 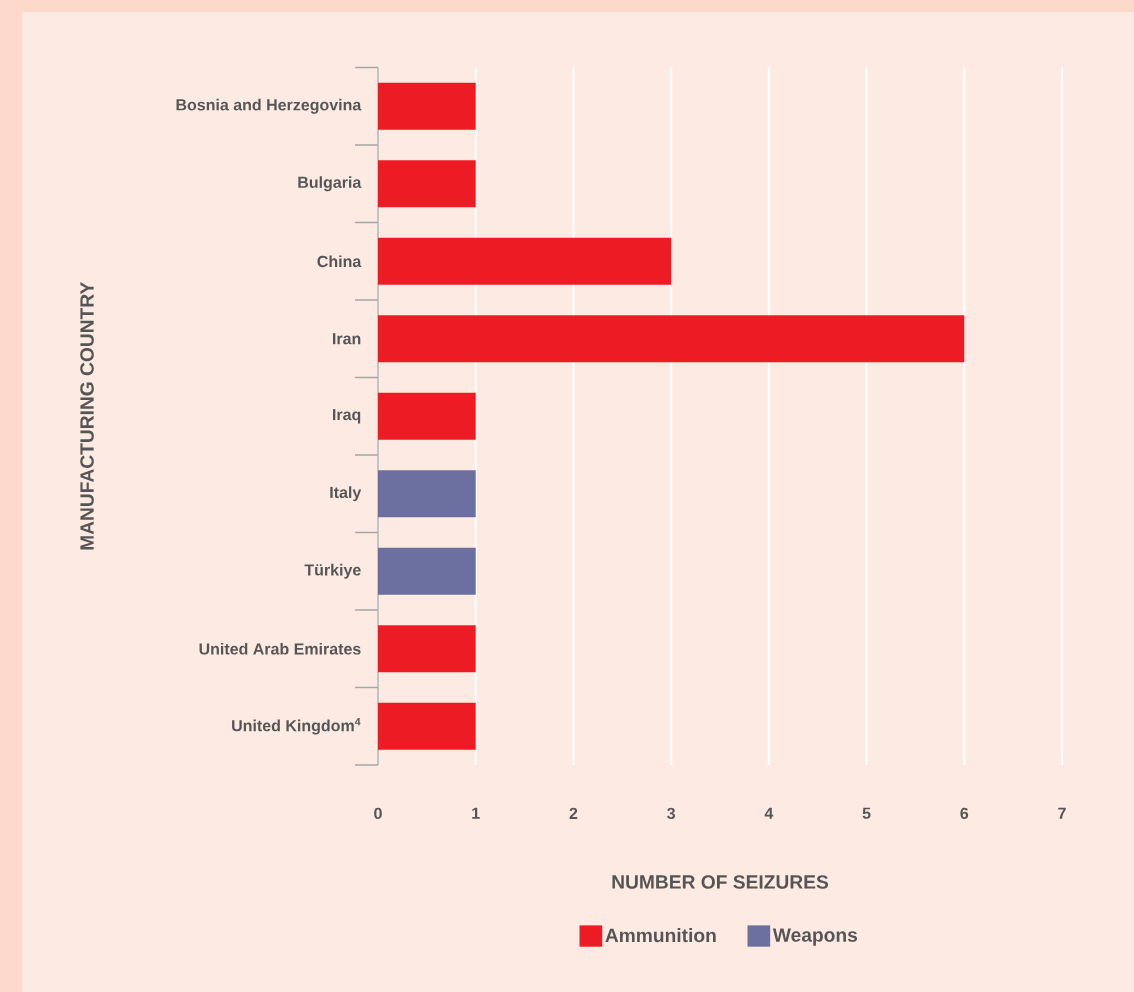 What do you see at coordinates (269, 106) in the screenshot?
I see `y-tick-label: Bosnia and Herzegovina` at bounding box center [269, 106].